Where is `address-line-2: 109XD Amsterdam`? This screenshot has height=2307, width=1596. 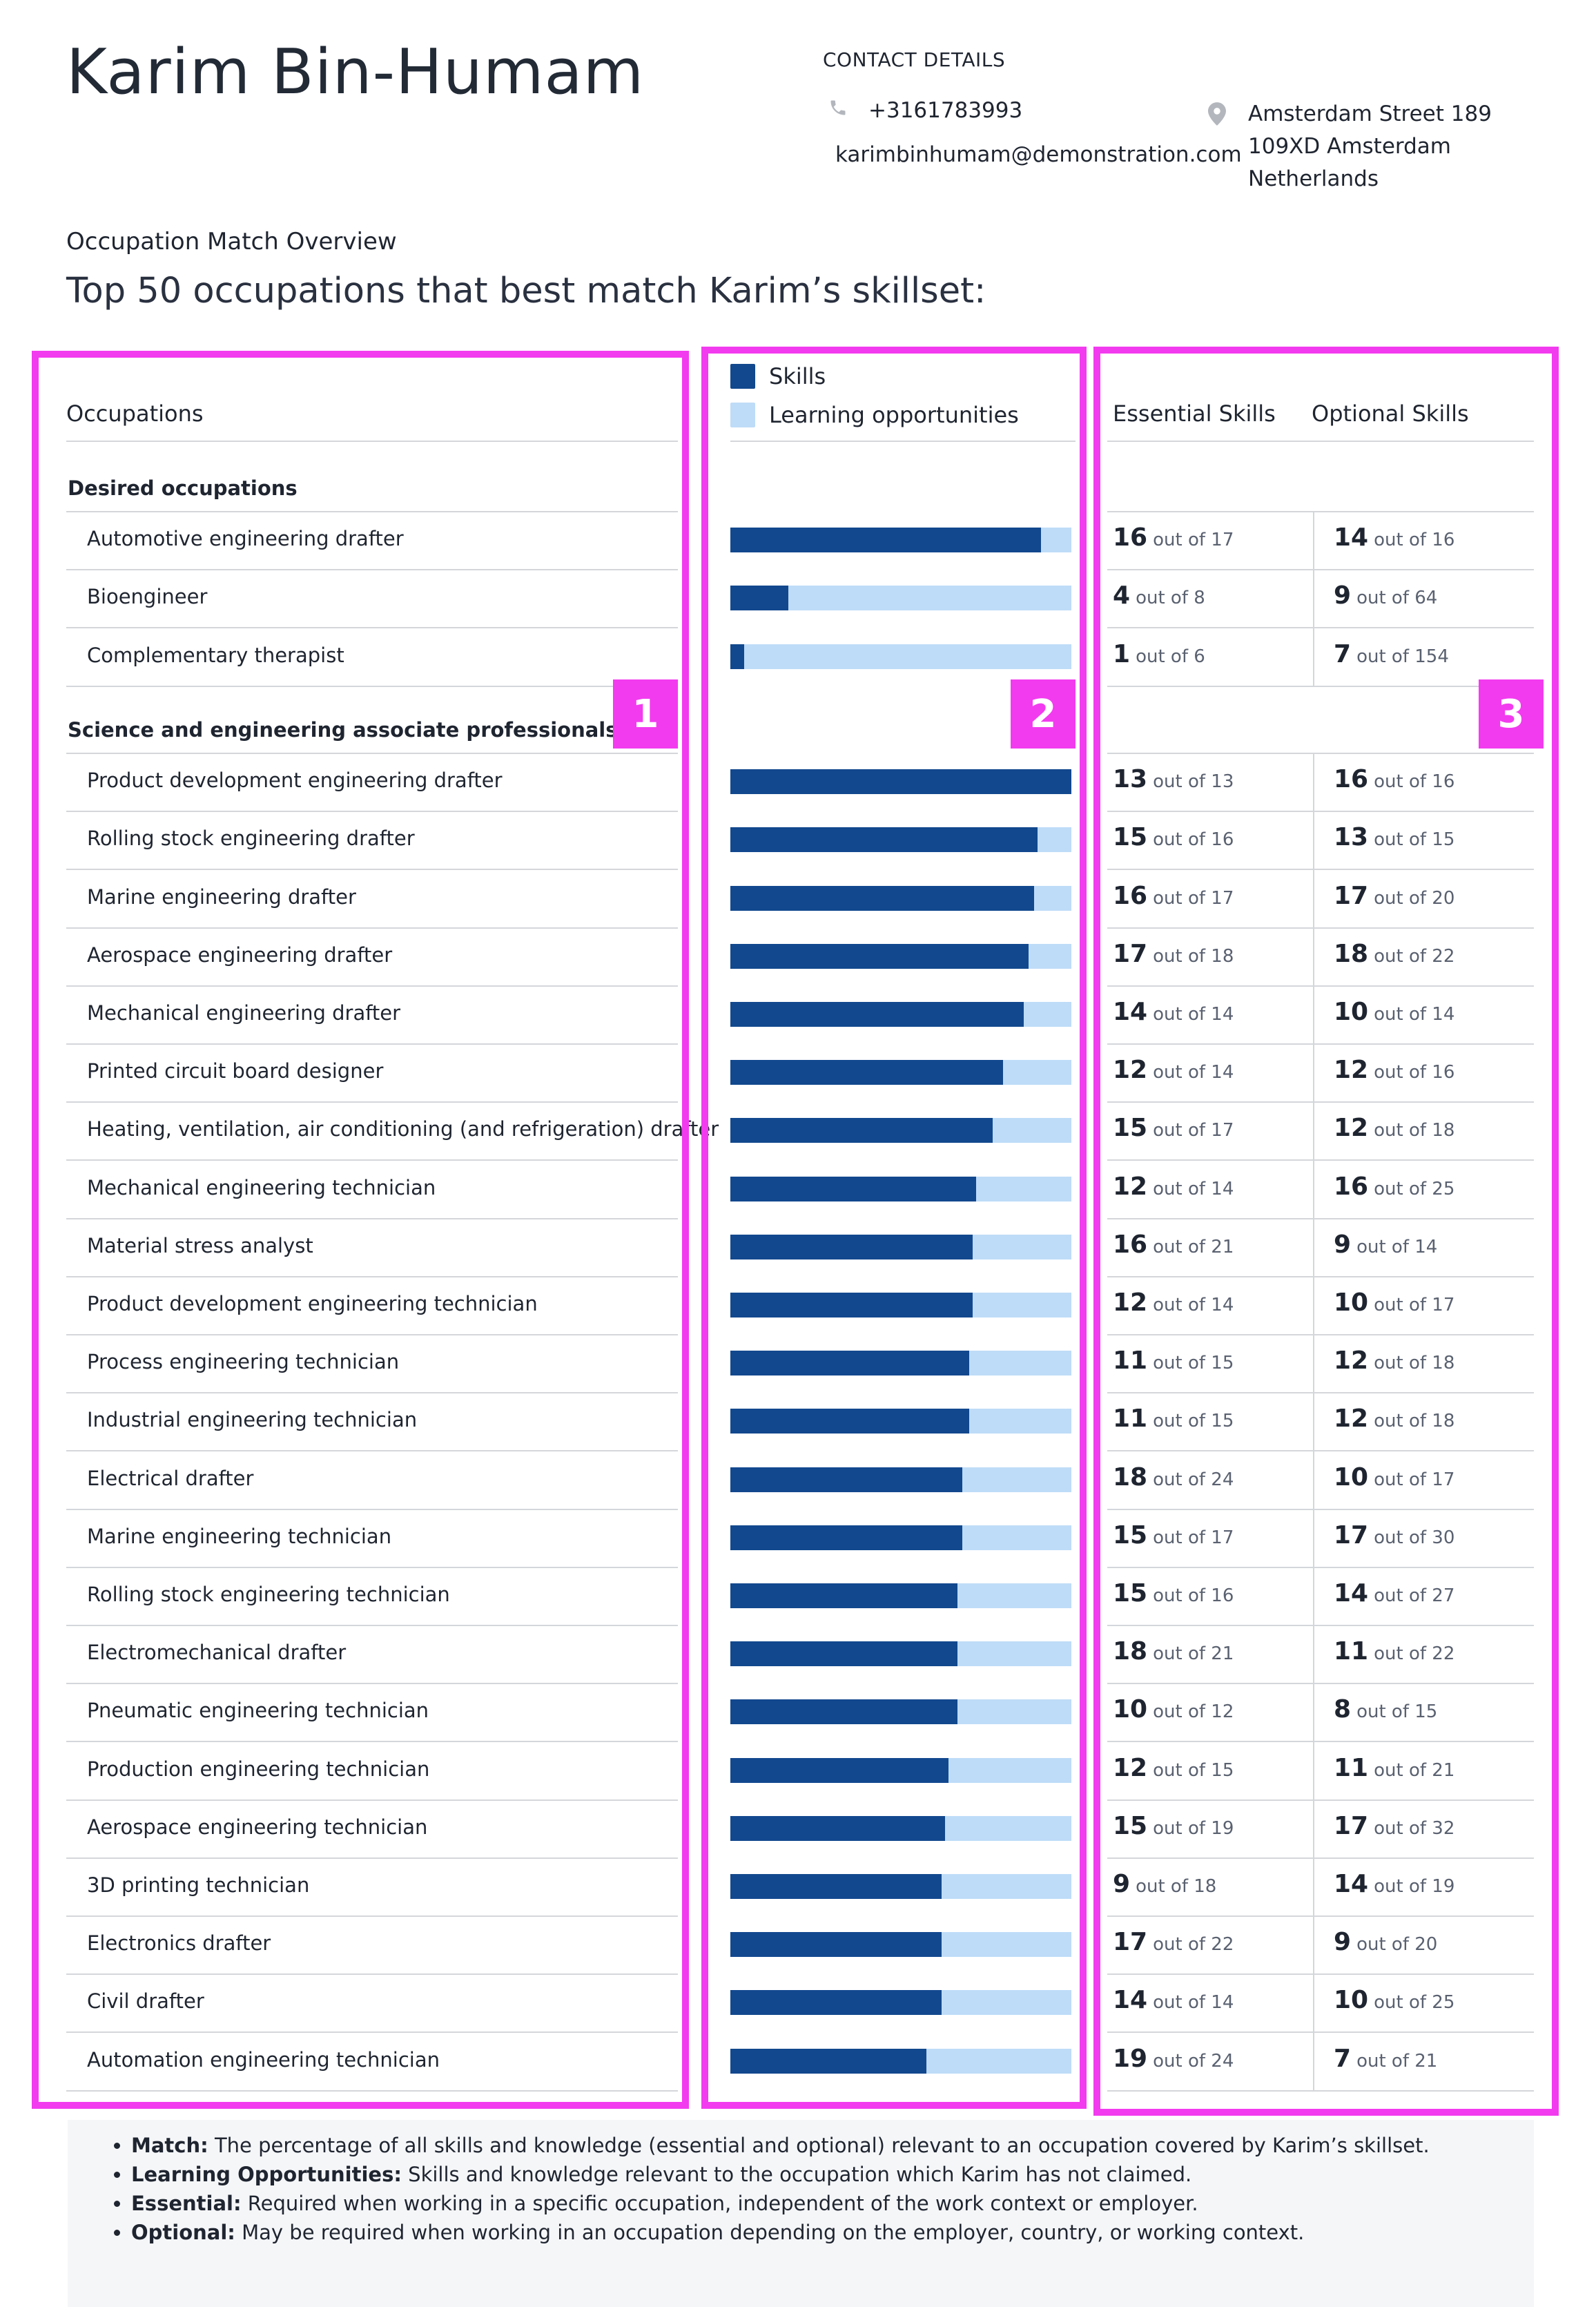
address-line-2: 109XD Amsterdam is located at coordinates (1350, 146).